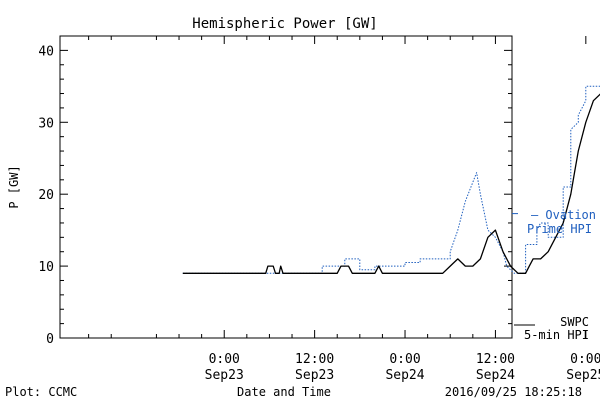 This screenshot has width=600, height=400. Describe the element at coordinates (574, 322) in the screenshot. I see `legend-swpc-line1: SWPC` at that location.